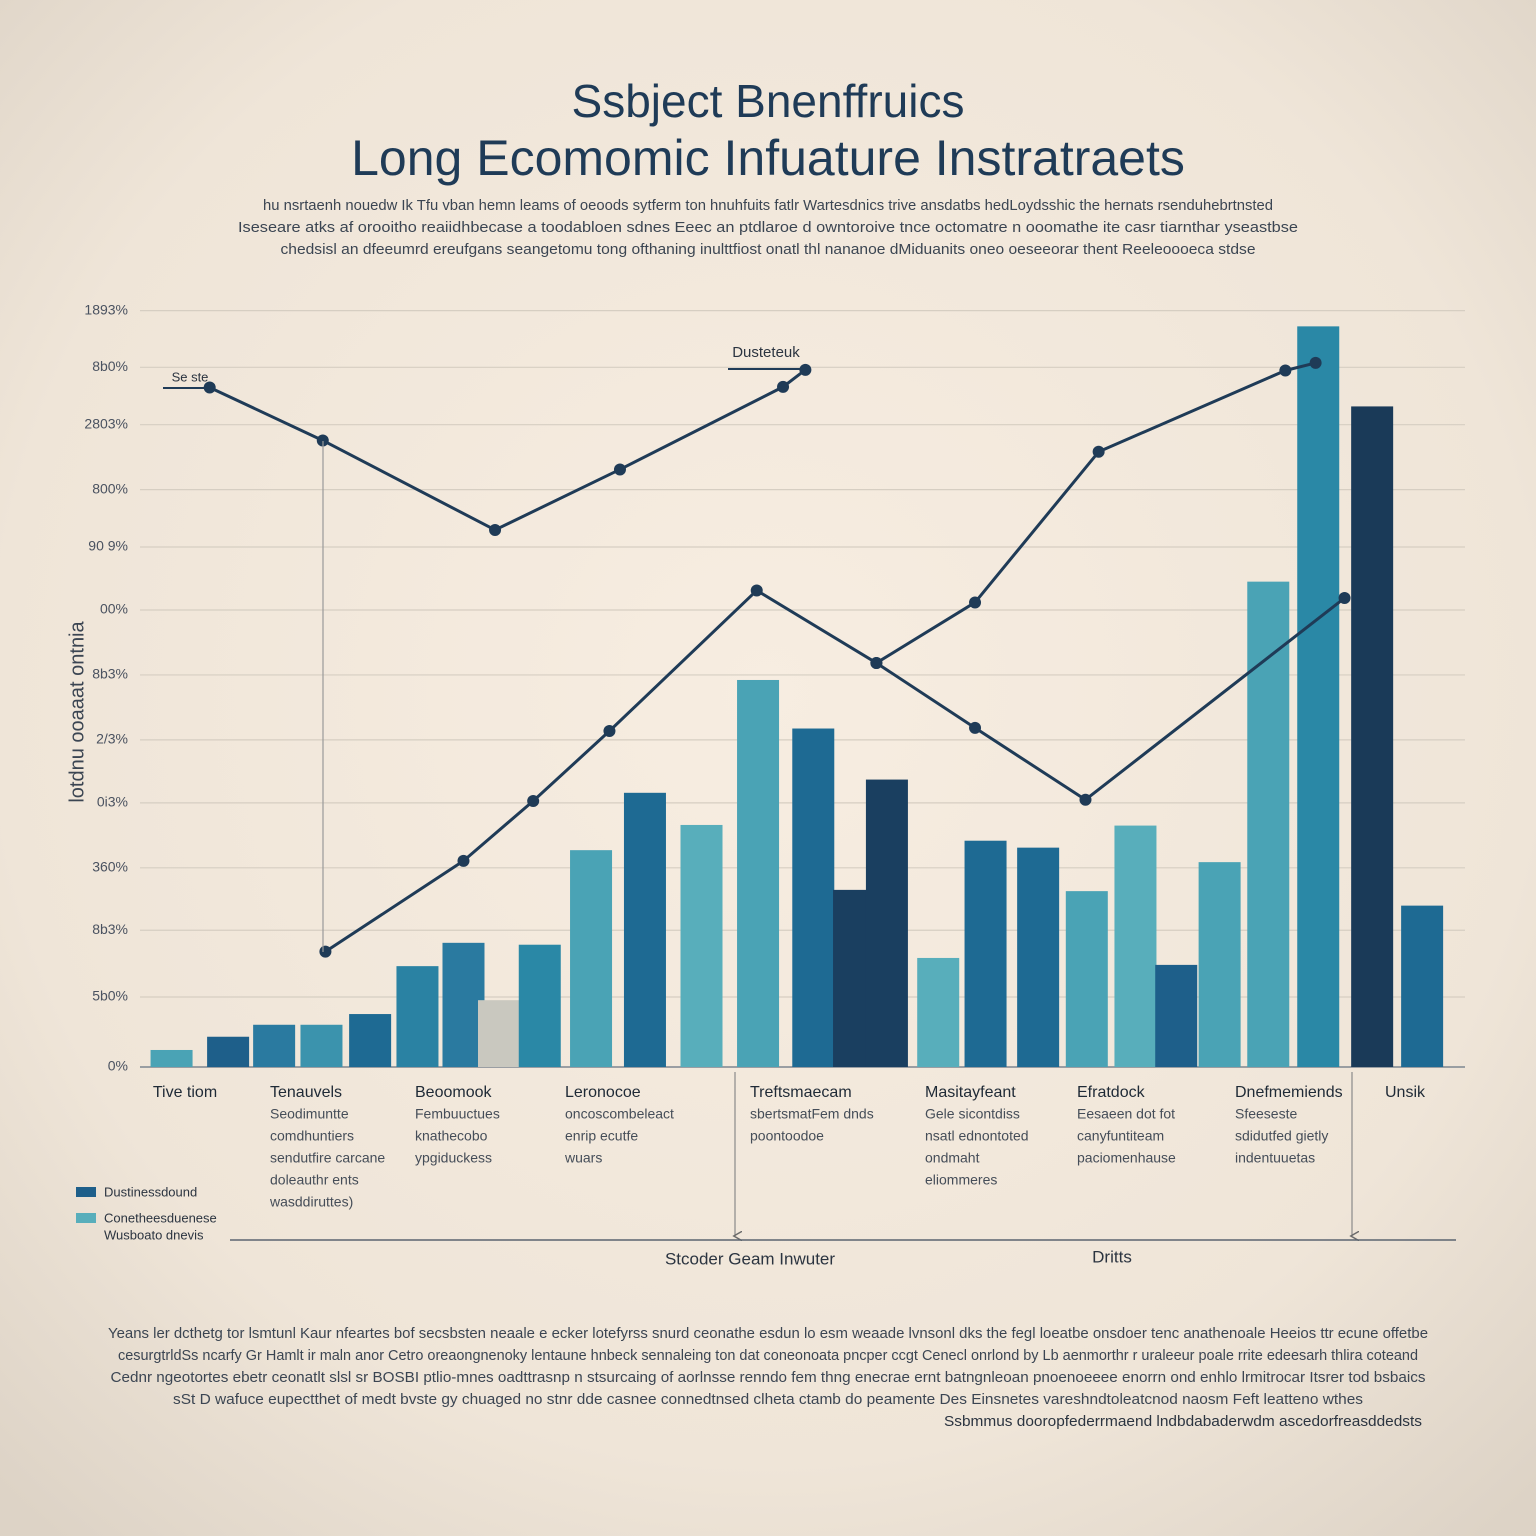 Image resolution: width=1536 pixels, height=1536 pixels. Describe the element at coordinates (1281, 1136) in the screenshot. I see `category-detail: sdidutfed gietly` at that location.